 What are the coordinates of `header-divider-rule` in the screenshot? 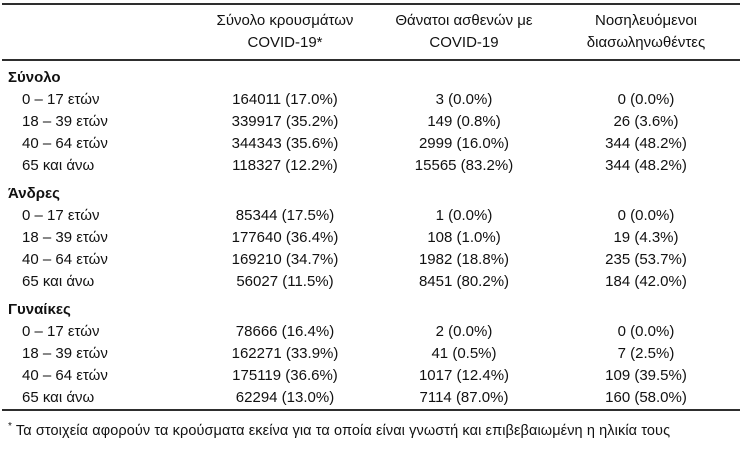 It's located at (371, 60).